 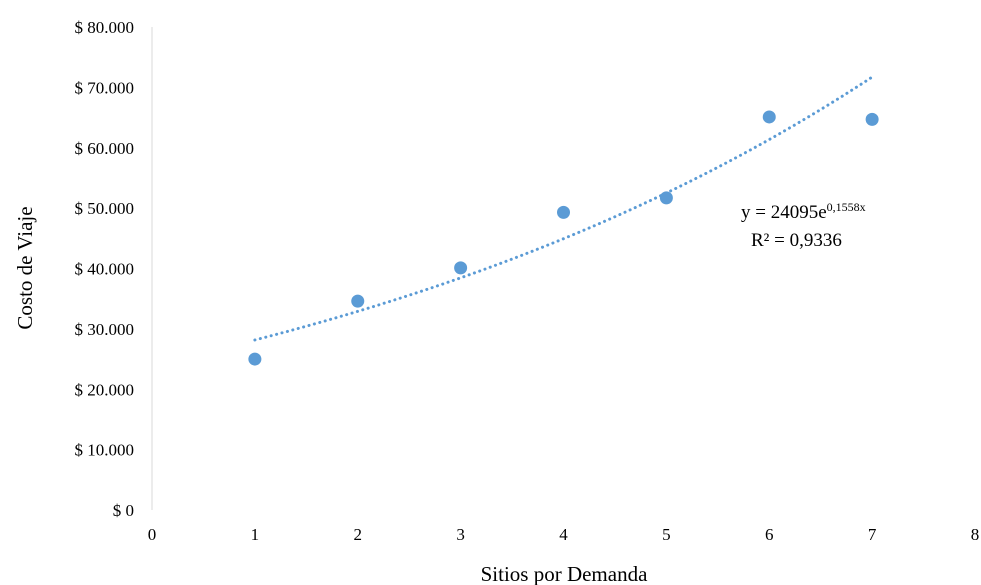 What do you see at coordinates (872, 534) in the screenshot?
I see `x-tick-label: 7` at bounding box center [872, 534].